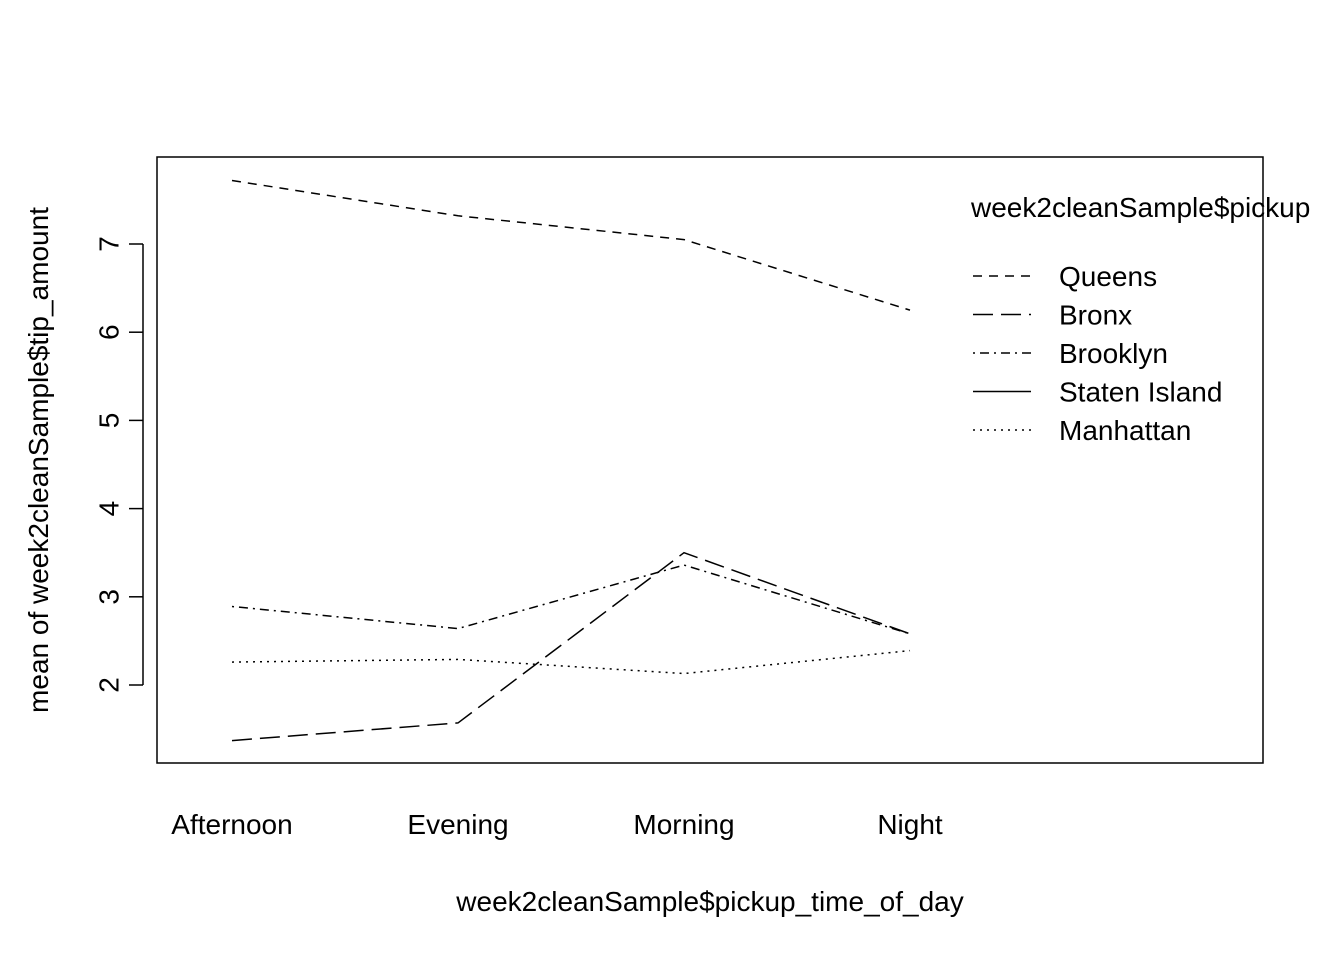  Describe the element at coordinates (571, 245) in the screenshot. I see `series-line-queens` at that location.